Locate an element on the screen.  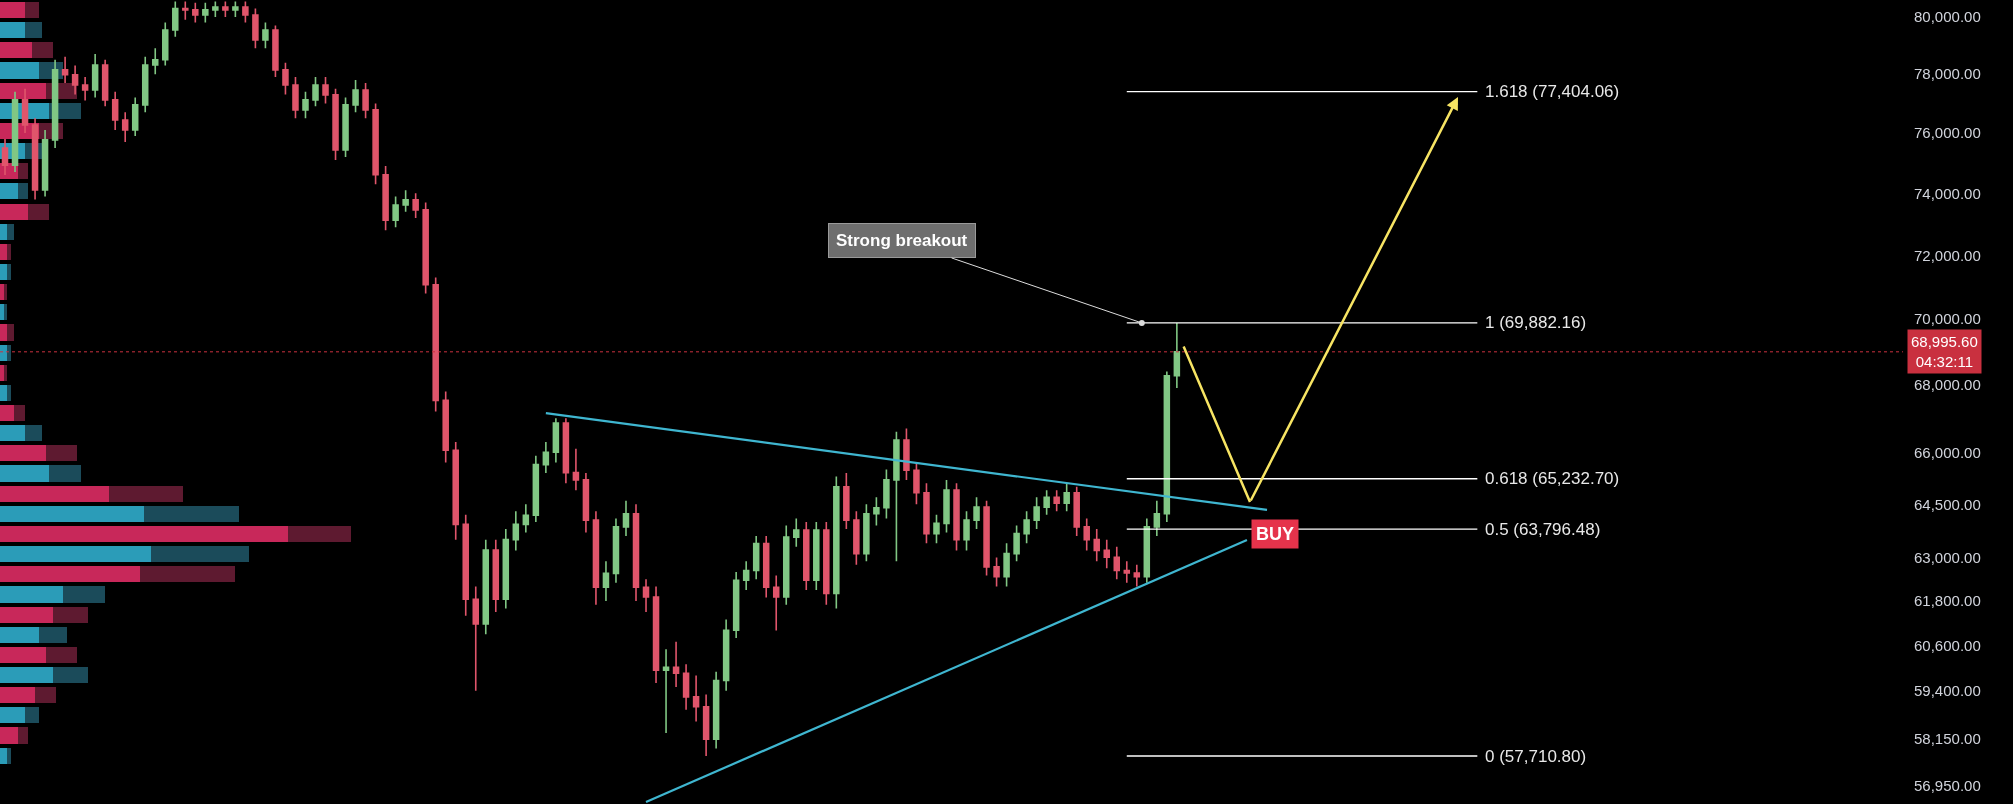
y-tick-label: 72,000.00 is located at coordinates (1947, 255).